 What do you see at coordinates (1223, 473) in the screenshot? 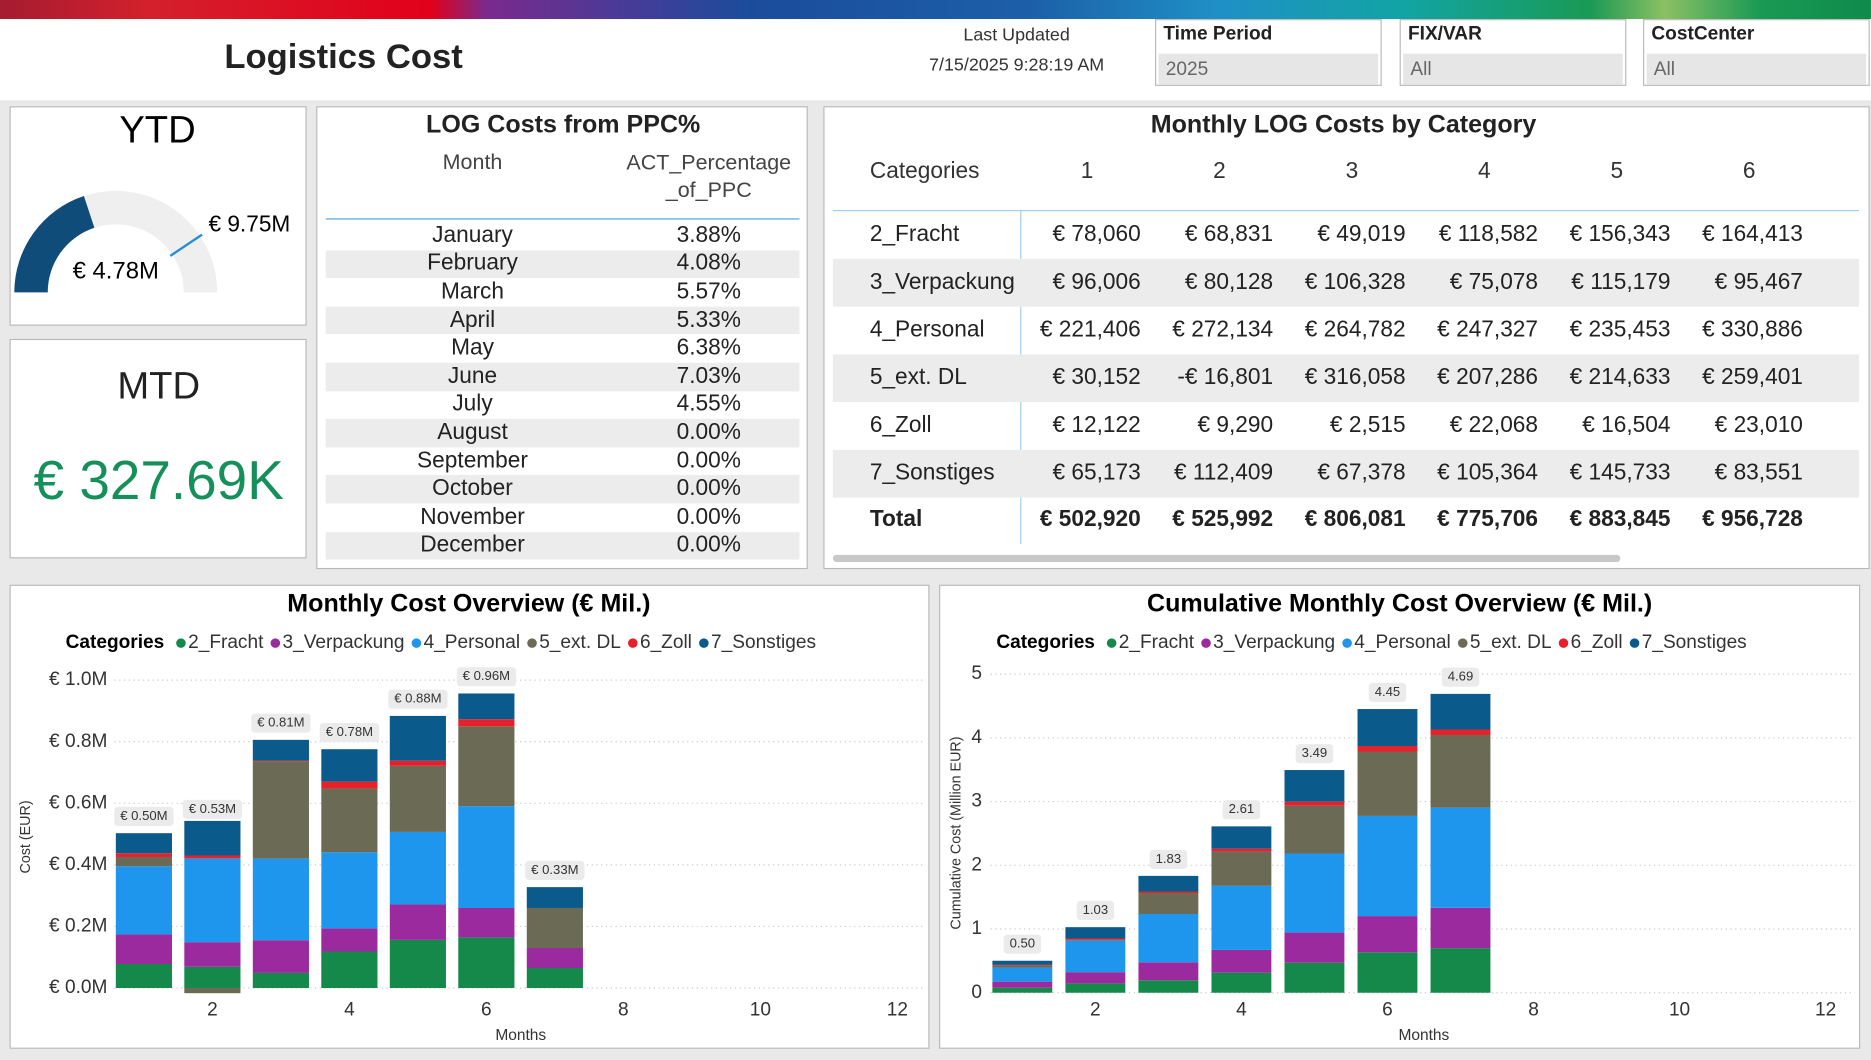
I see `value-cell: € 112,409` at bounding box center [1223, 473].